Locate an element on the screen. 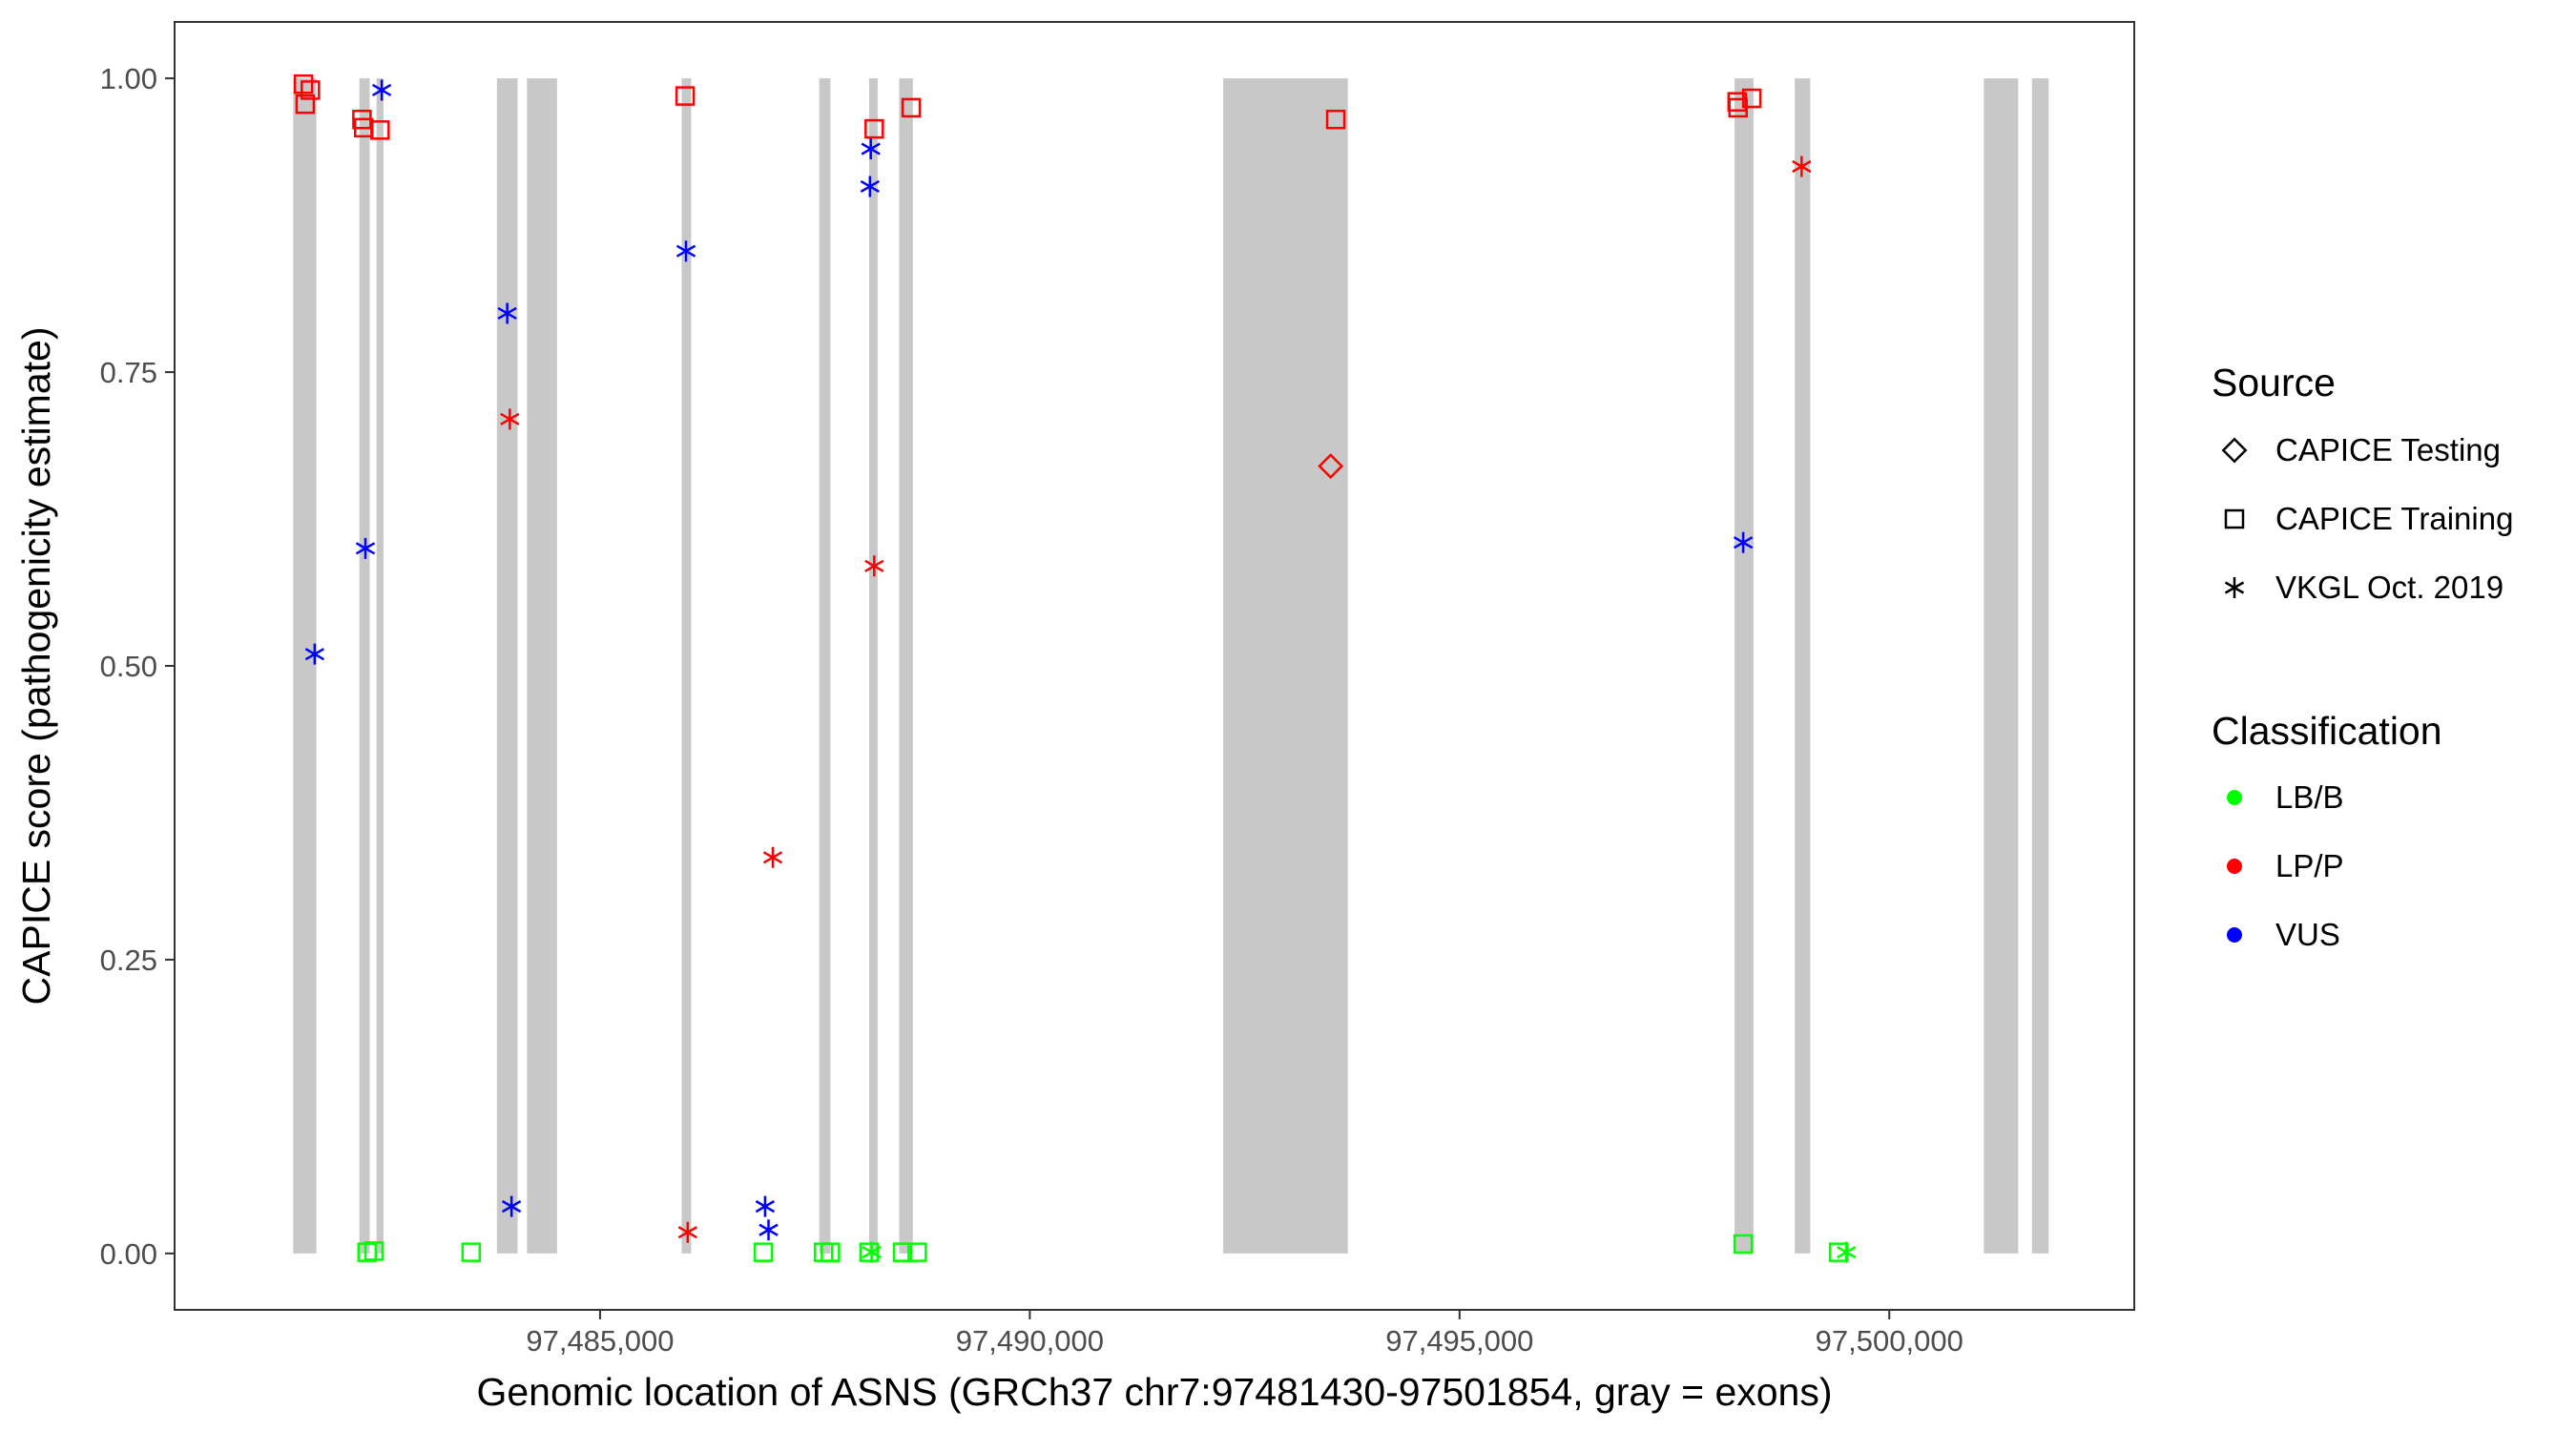  legend-class-title: Classification is located at coordinates (2327, 731).